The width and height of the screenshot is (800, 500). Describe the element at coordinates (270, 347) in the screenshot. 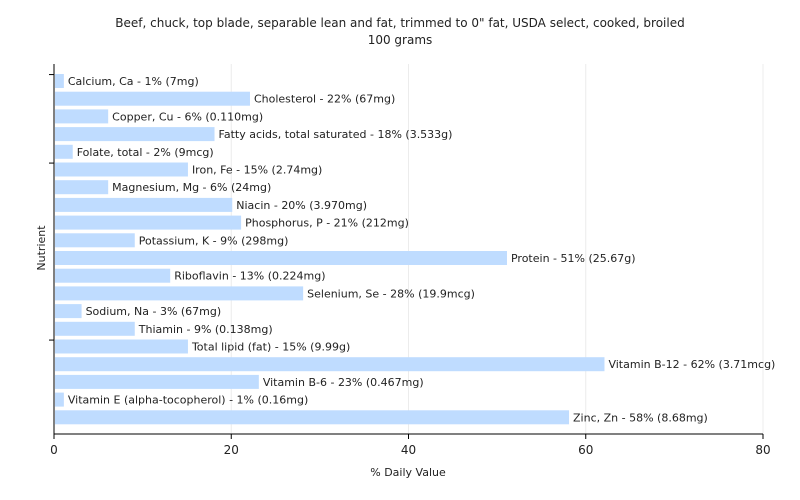

I see `bar-label-15: Total lipid (fat) - 15% (9.99g)` at that location.